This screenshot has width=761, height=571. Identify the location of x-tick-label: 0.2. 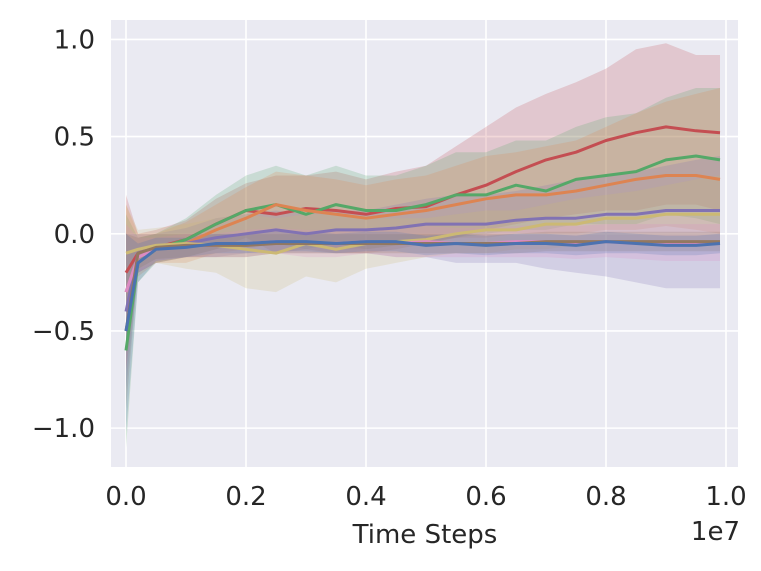
(245, 497).